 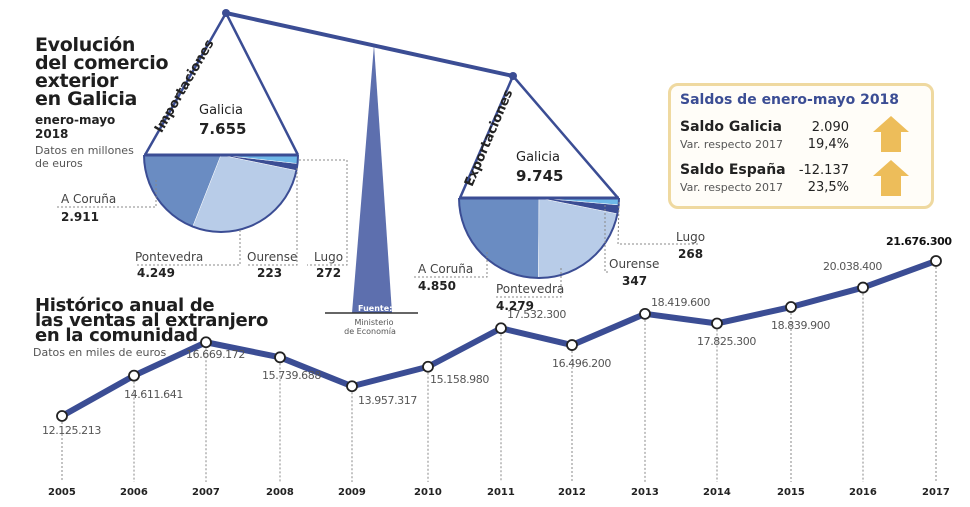 I want to click on x-tick-2008: 2008, so click(x=280, y=492).